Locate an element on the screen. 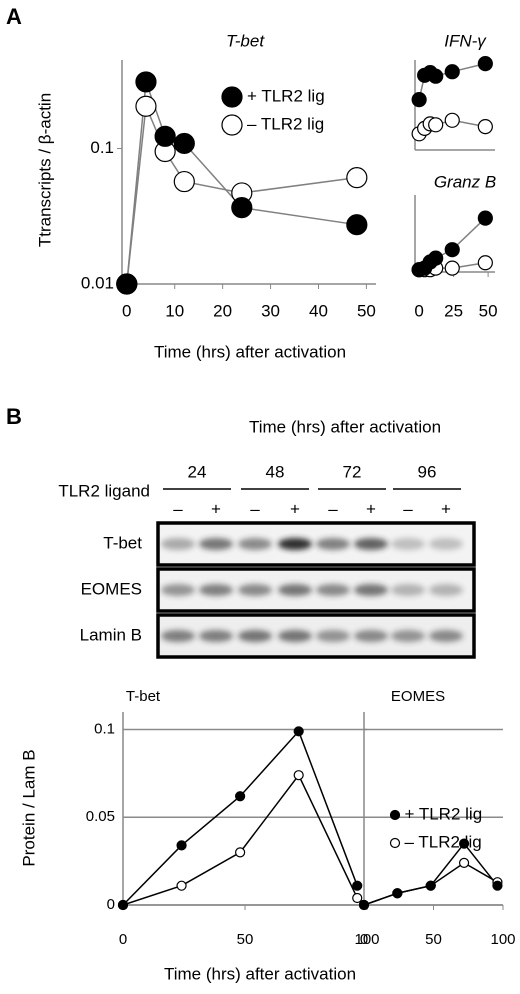  western-blot is located at coordinates (316, 590).